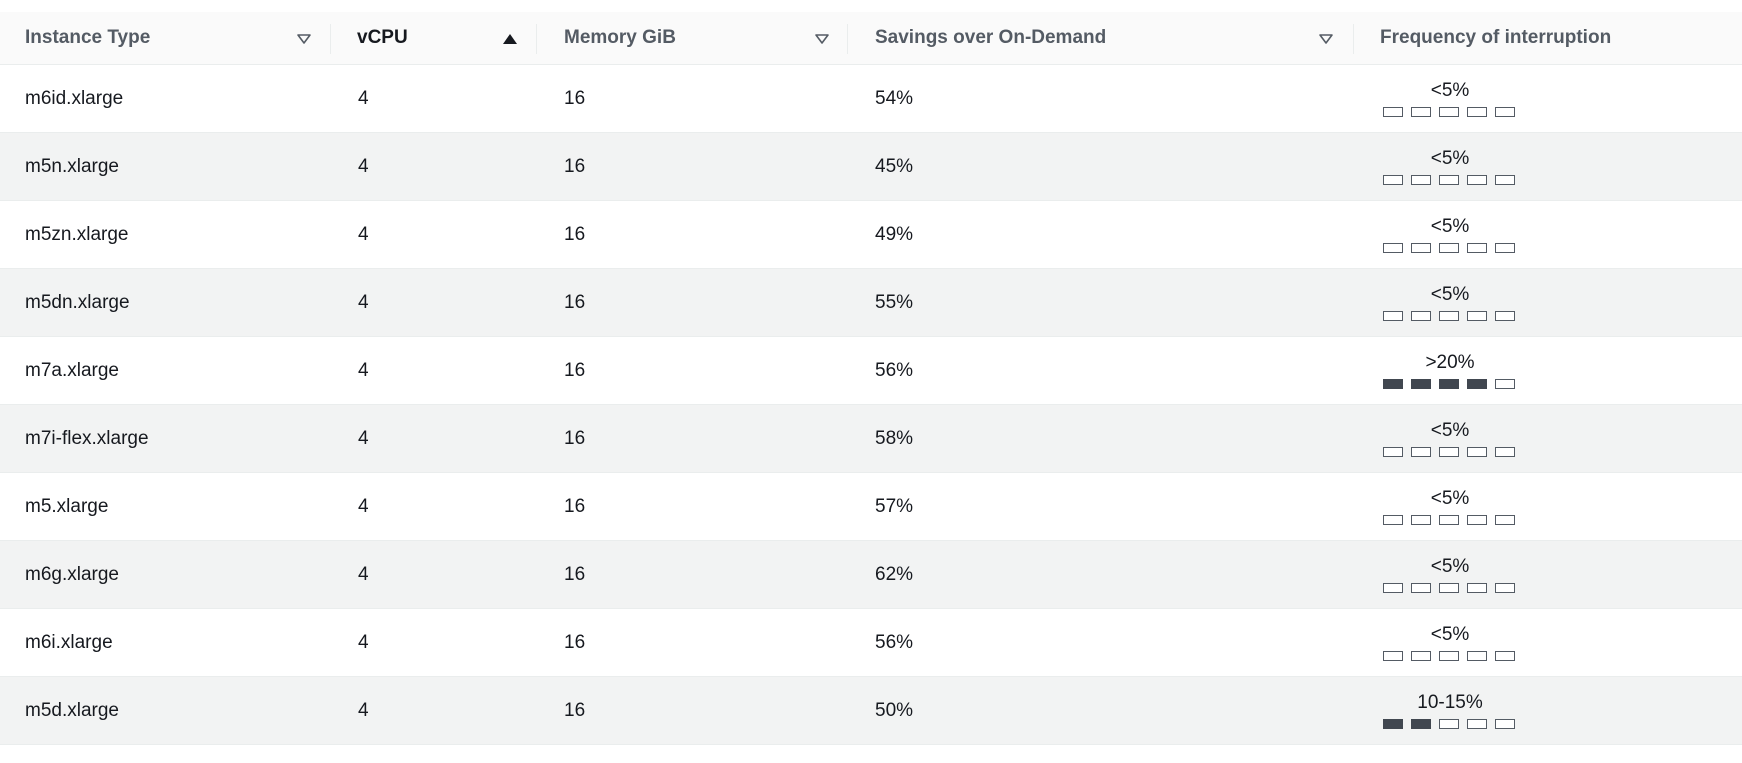 The image size is (1742, 763). I want to click on cell-instance-type: m6g.xlarge, so click(72, 574).